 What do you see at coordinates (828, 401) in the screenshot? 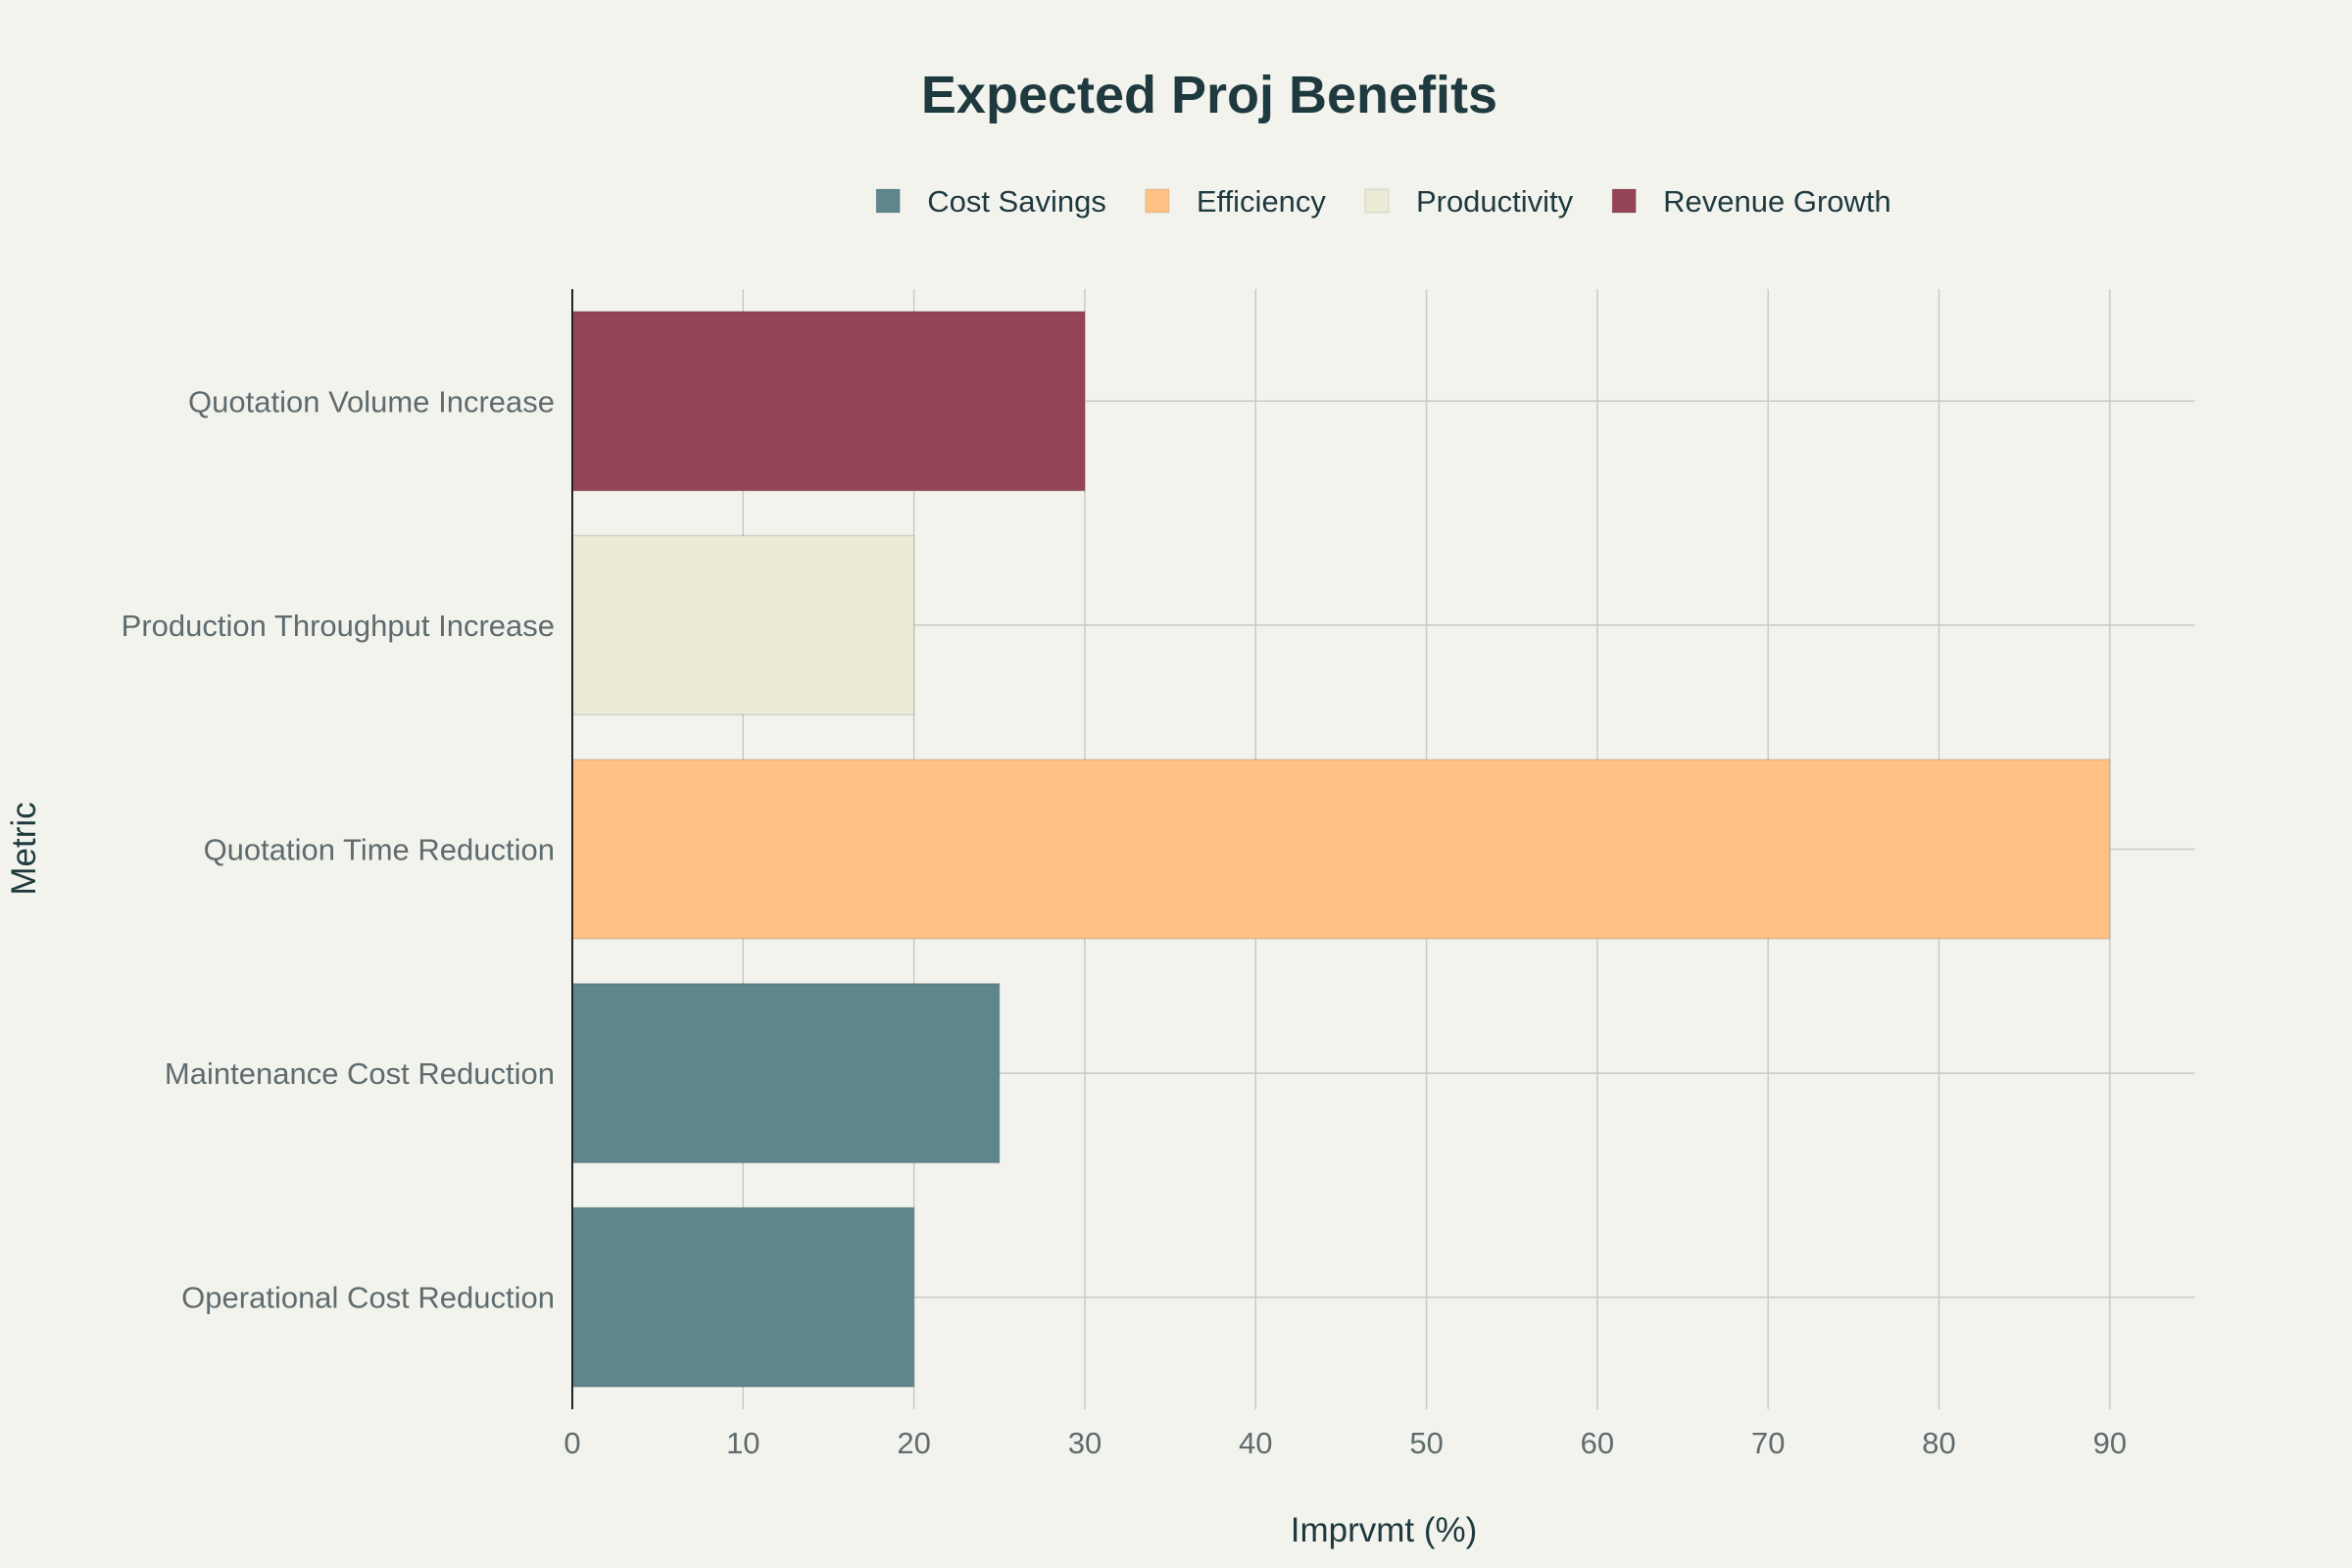
I see `bar-quotation-volume-increase` at bounding box center [828, 401].